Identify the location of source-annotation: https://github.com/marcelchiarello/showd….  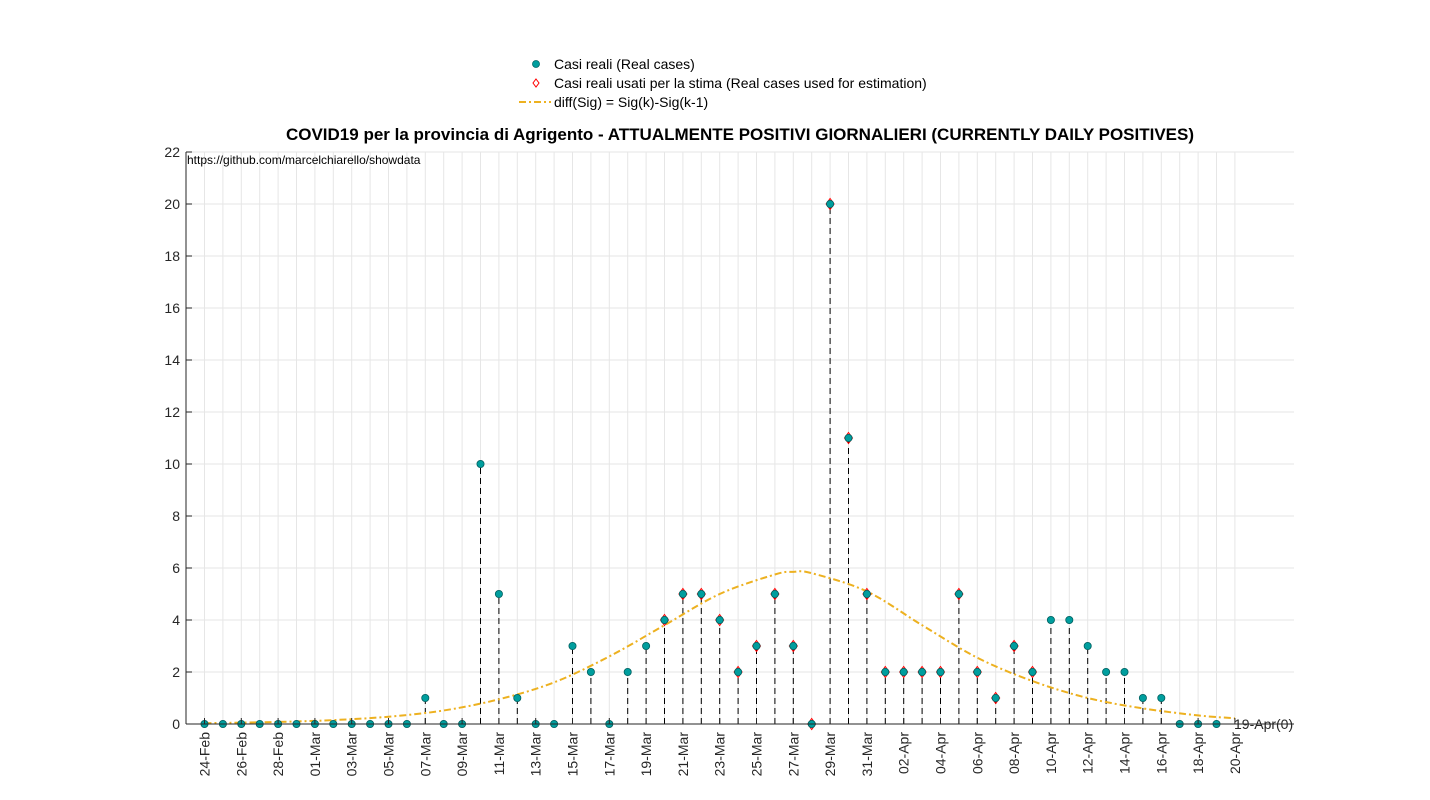
(304, 160).